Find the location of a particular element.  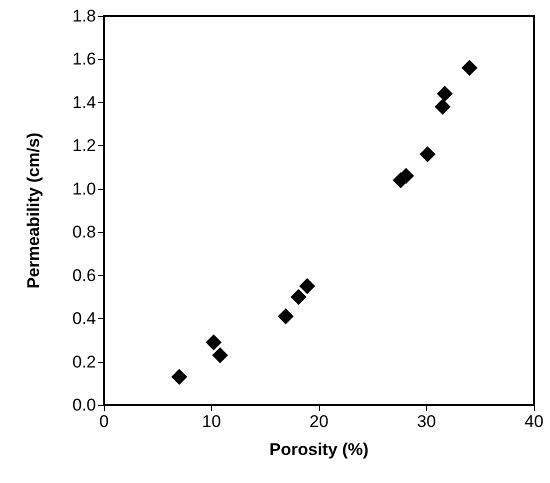

y-tick-label: 1.0 is located at coordinates (84, 188).